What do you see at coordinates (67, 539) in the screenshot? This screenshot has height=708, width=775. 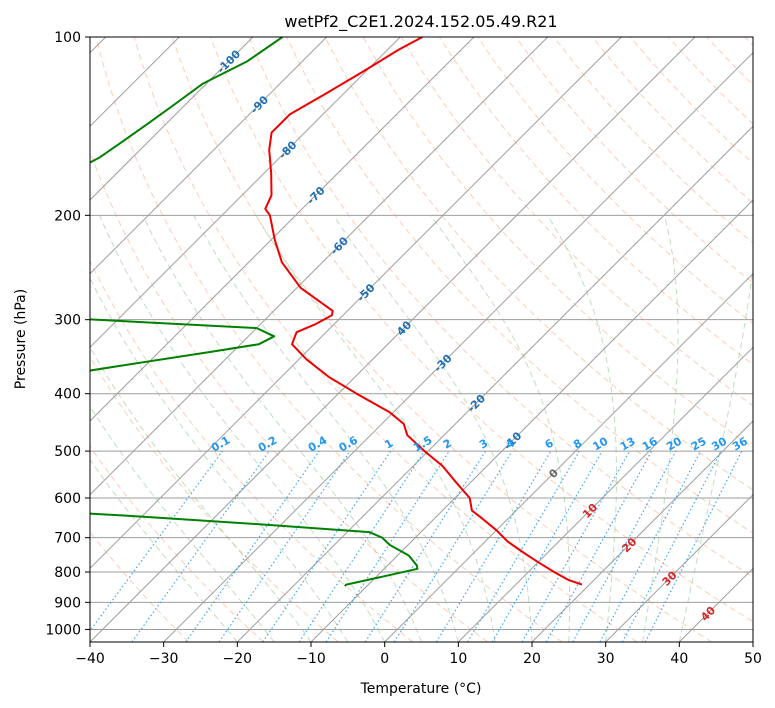 I see `y-tick-label: 700` at bounding box center [67, 539].